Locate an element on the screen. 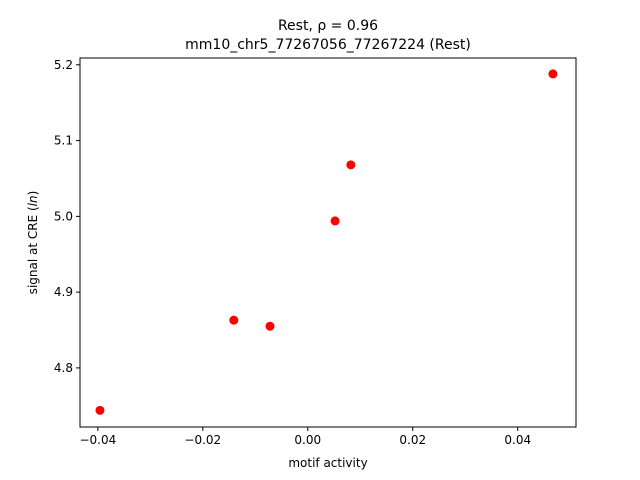 Image resolution: width=640 pixels, height=480 pixels. chart-title: Rest, ρ = 0.96 is located at coordinates (328, 26).